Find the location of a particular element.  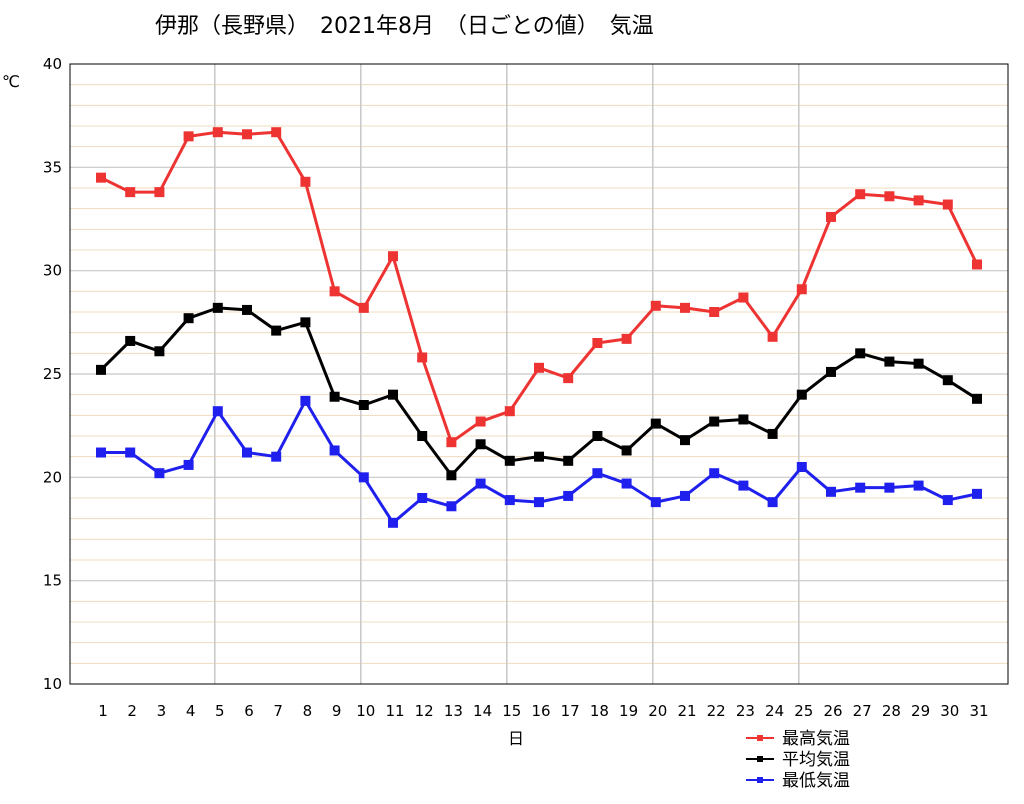

x-tick-label: 5 is located at coordinates (220, 711).